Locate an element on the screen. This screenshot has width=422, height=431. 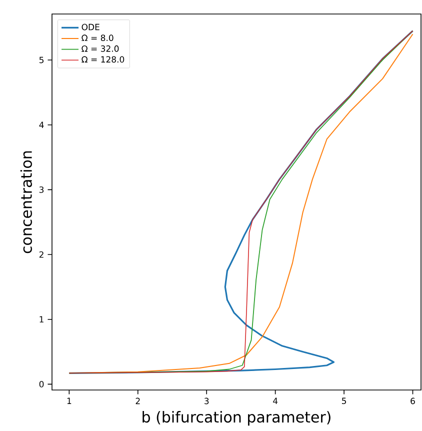
legend-label: ODE is located at coordinates (91, 27).